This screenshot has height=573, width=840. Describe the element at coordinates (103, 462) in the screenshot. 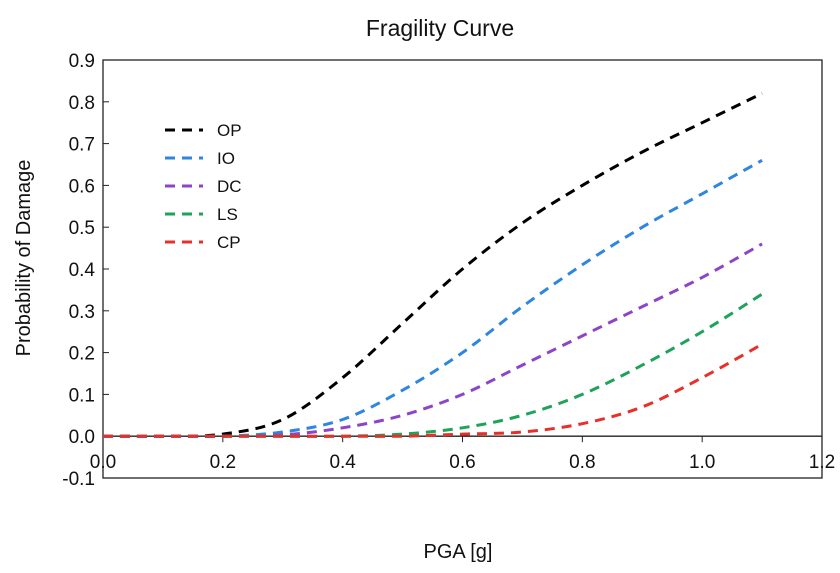

I see `x-tick-label: 0.0` at that location.